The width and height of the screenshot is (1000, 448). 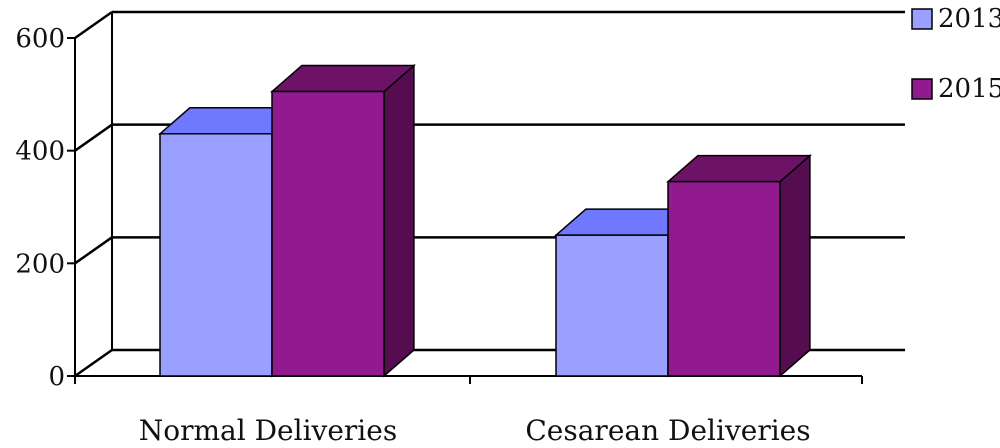 I want to click on category-label: Normal Deliveries, so click(x=268, y=430).